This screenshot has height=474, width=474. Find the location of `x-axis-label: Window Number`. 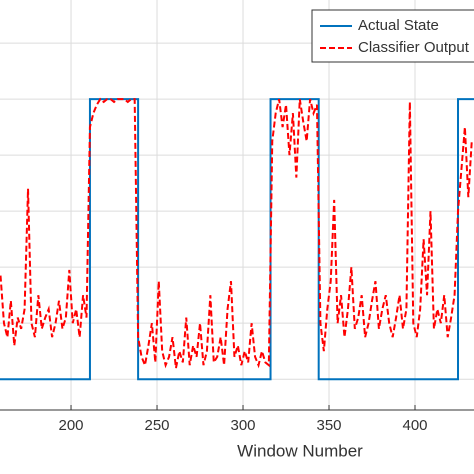

x-axis-label: Window Number is located at coordinates (300, 450).